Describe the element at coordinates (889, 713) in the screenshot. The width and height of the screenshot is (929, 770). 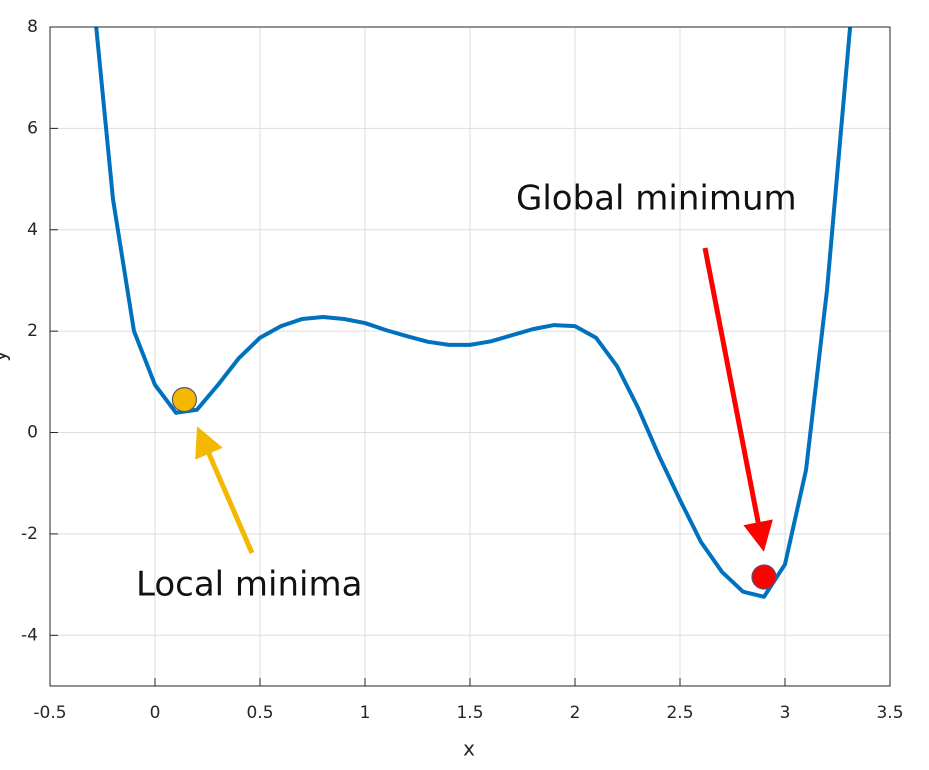
I see `x-tick-label: 3.5` at that location.